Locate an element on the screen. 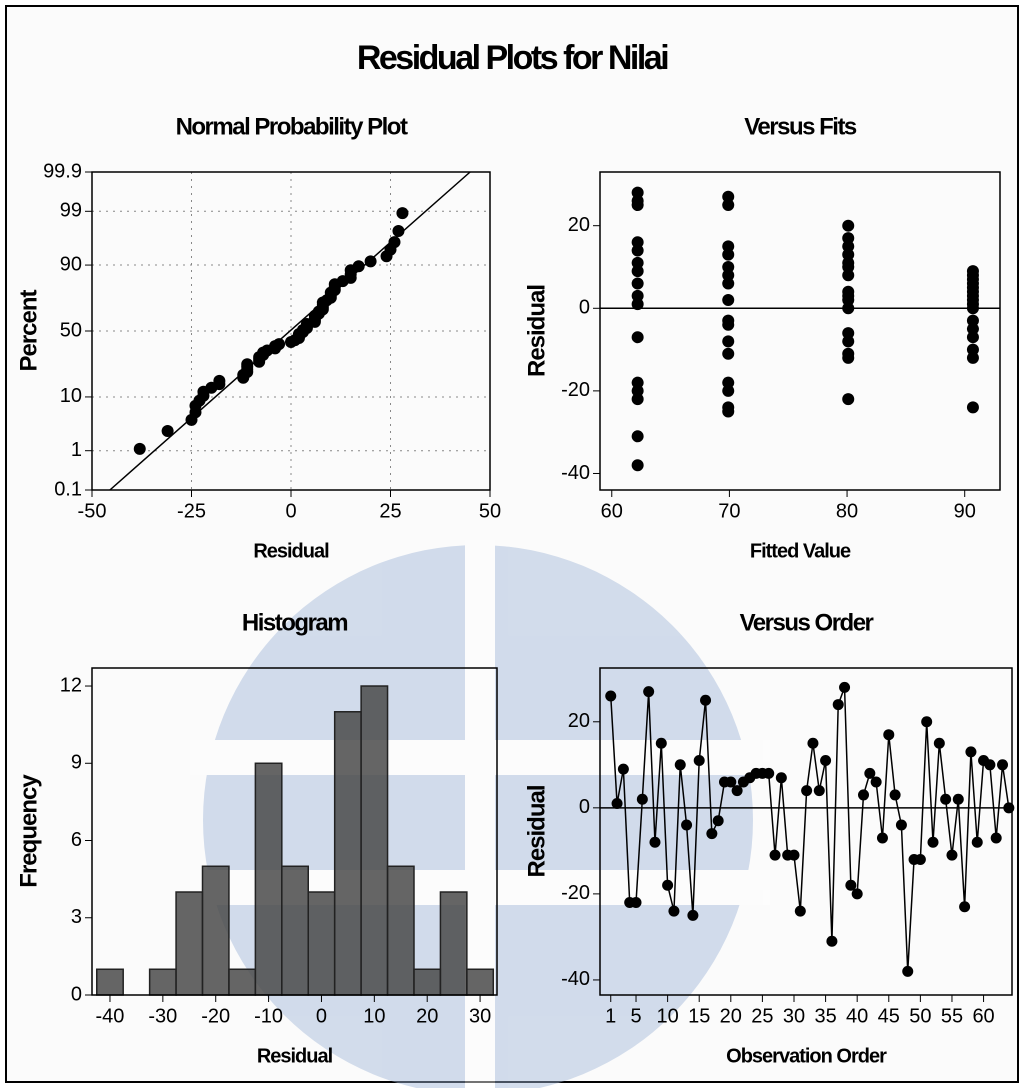 This screenshot has width=1025, height=1088. y-tick-label: 12 is located at coordinates (71, 685).